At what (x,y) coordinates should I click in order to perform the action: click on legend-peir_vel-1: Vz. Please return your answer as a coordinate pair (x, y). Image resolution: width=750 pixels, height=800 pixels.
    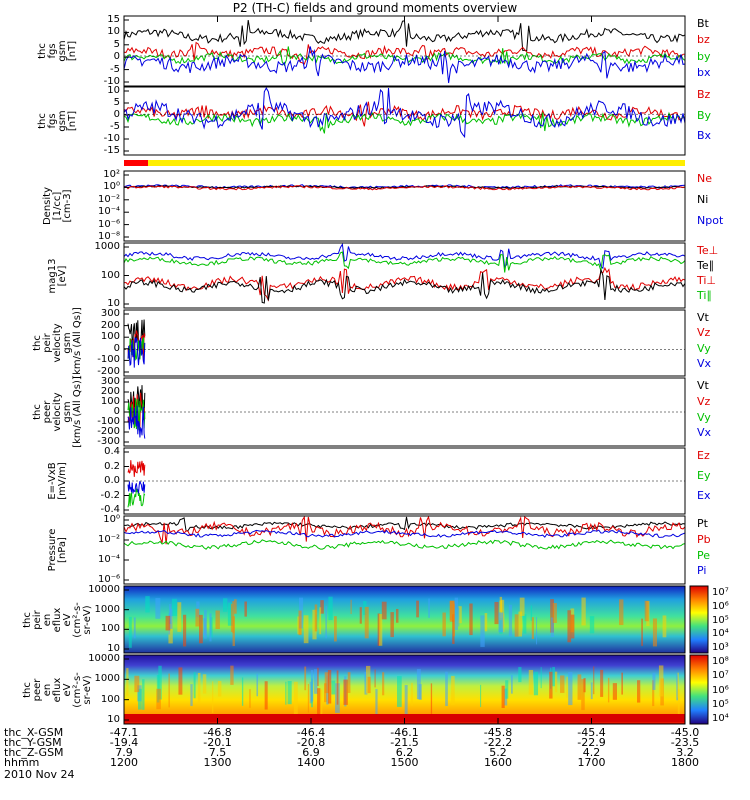
    Looking at the image, I should click on (704, 333).